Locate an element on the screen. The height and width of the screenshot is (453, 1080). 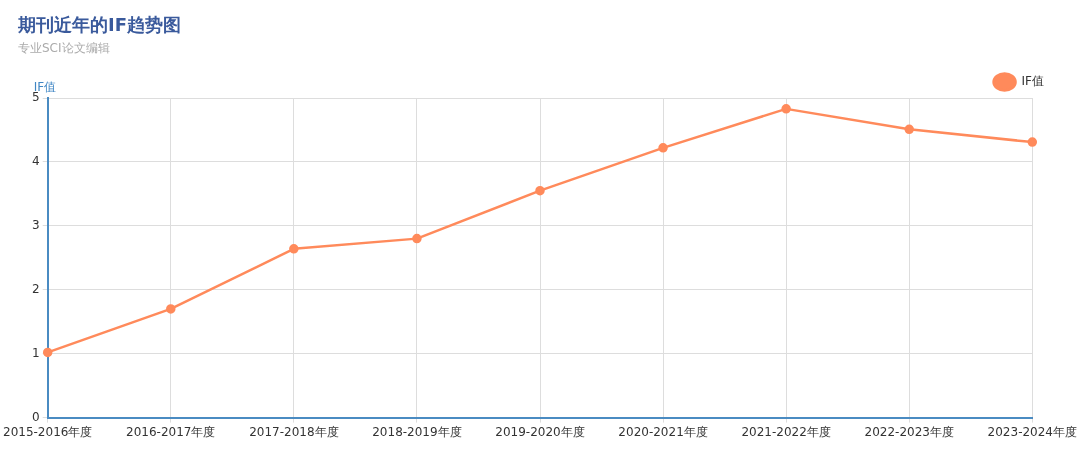
y-tick-label: 3 is located at coordinates (36, 224).